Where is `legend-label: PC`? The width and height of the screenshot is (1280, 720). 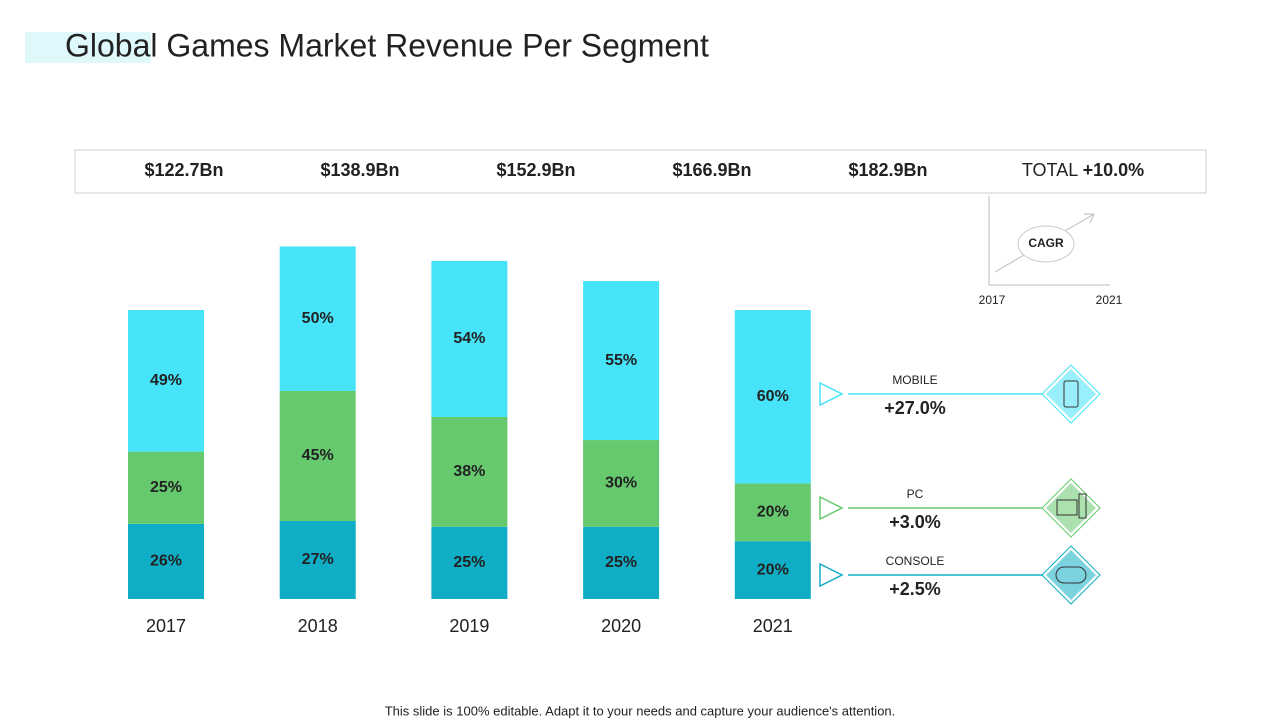
legend-label: PC is located at coordinates (915, 494).